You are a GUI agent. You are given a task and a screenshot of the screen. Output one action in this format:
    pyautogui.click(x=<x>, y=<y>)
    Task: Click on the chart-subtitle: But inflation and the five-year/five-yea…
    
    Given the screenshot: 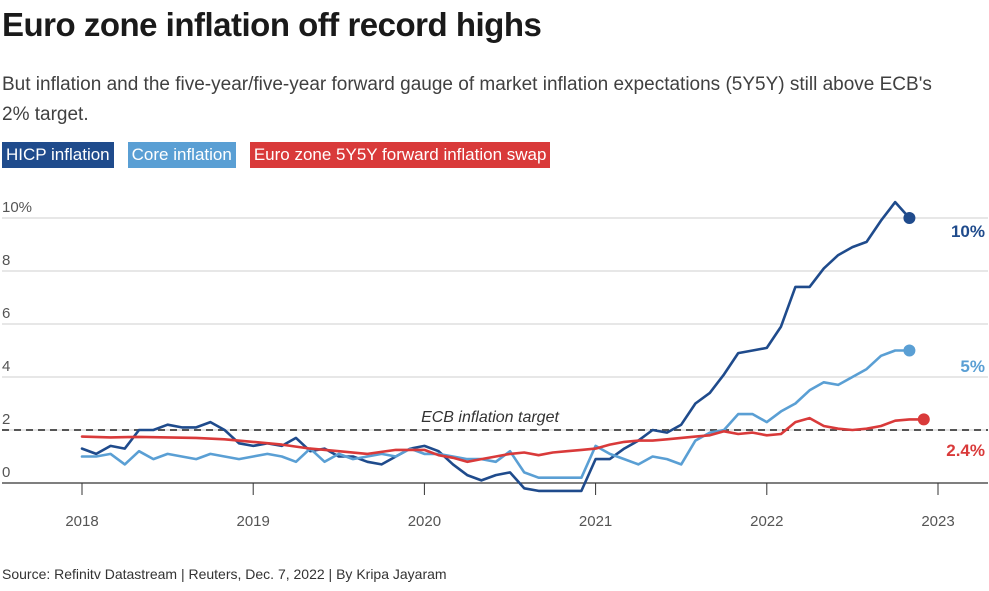 What is the action you would take?
    pyautogui.click(x=467, y=99)
    